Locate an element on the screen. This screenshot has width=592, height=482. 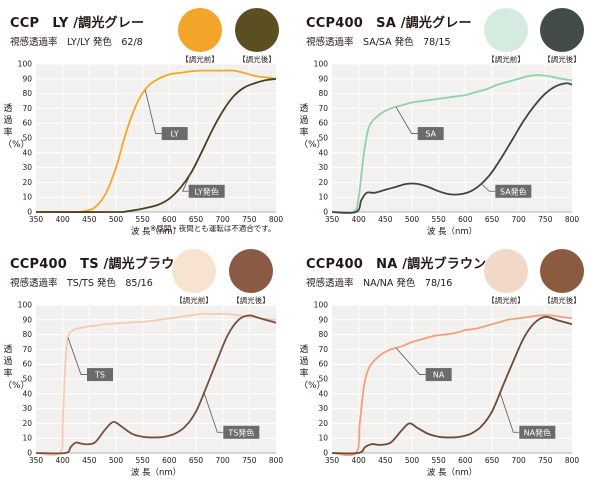
series-label: LY発色 is located at coordinates (207, 191).